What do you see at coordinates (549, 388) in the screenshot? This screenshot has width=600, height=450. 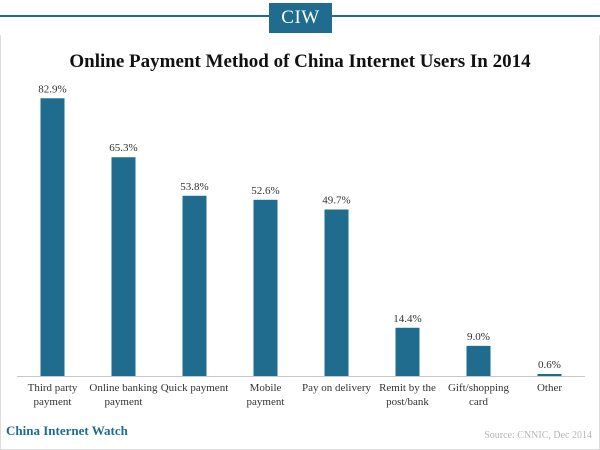 I see `x-tick-label-8: Other` at bounding box center [549, 388].